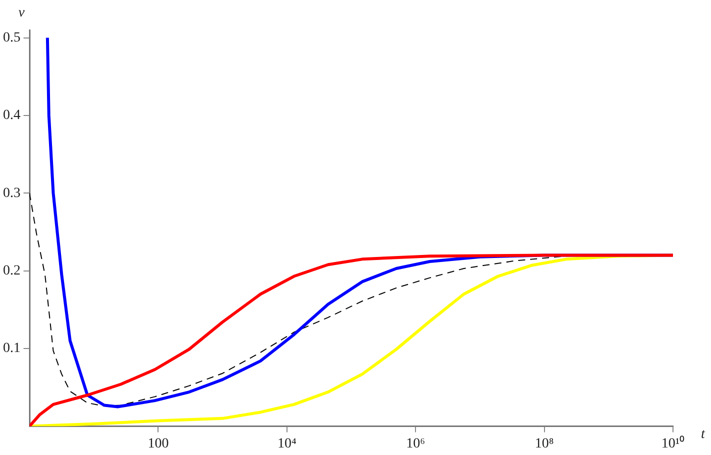 Image resolution: width=711 pixels, height=455 pixels. Describe the element at coordinates (11, 116) in the screenshot. I see `y-tick-label: 0.4` at that location.